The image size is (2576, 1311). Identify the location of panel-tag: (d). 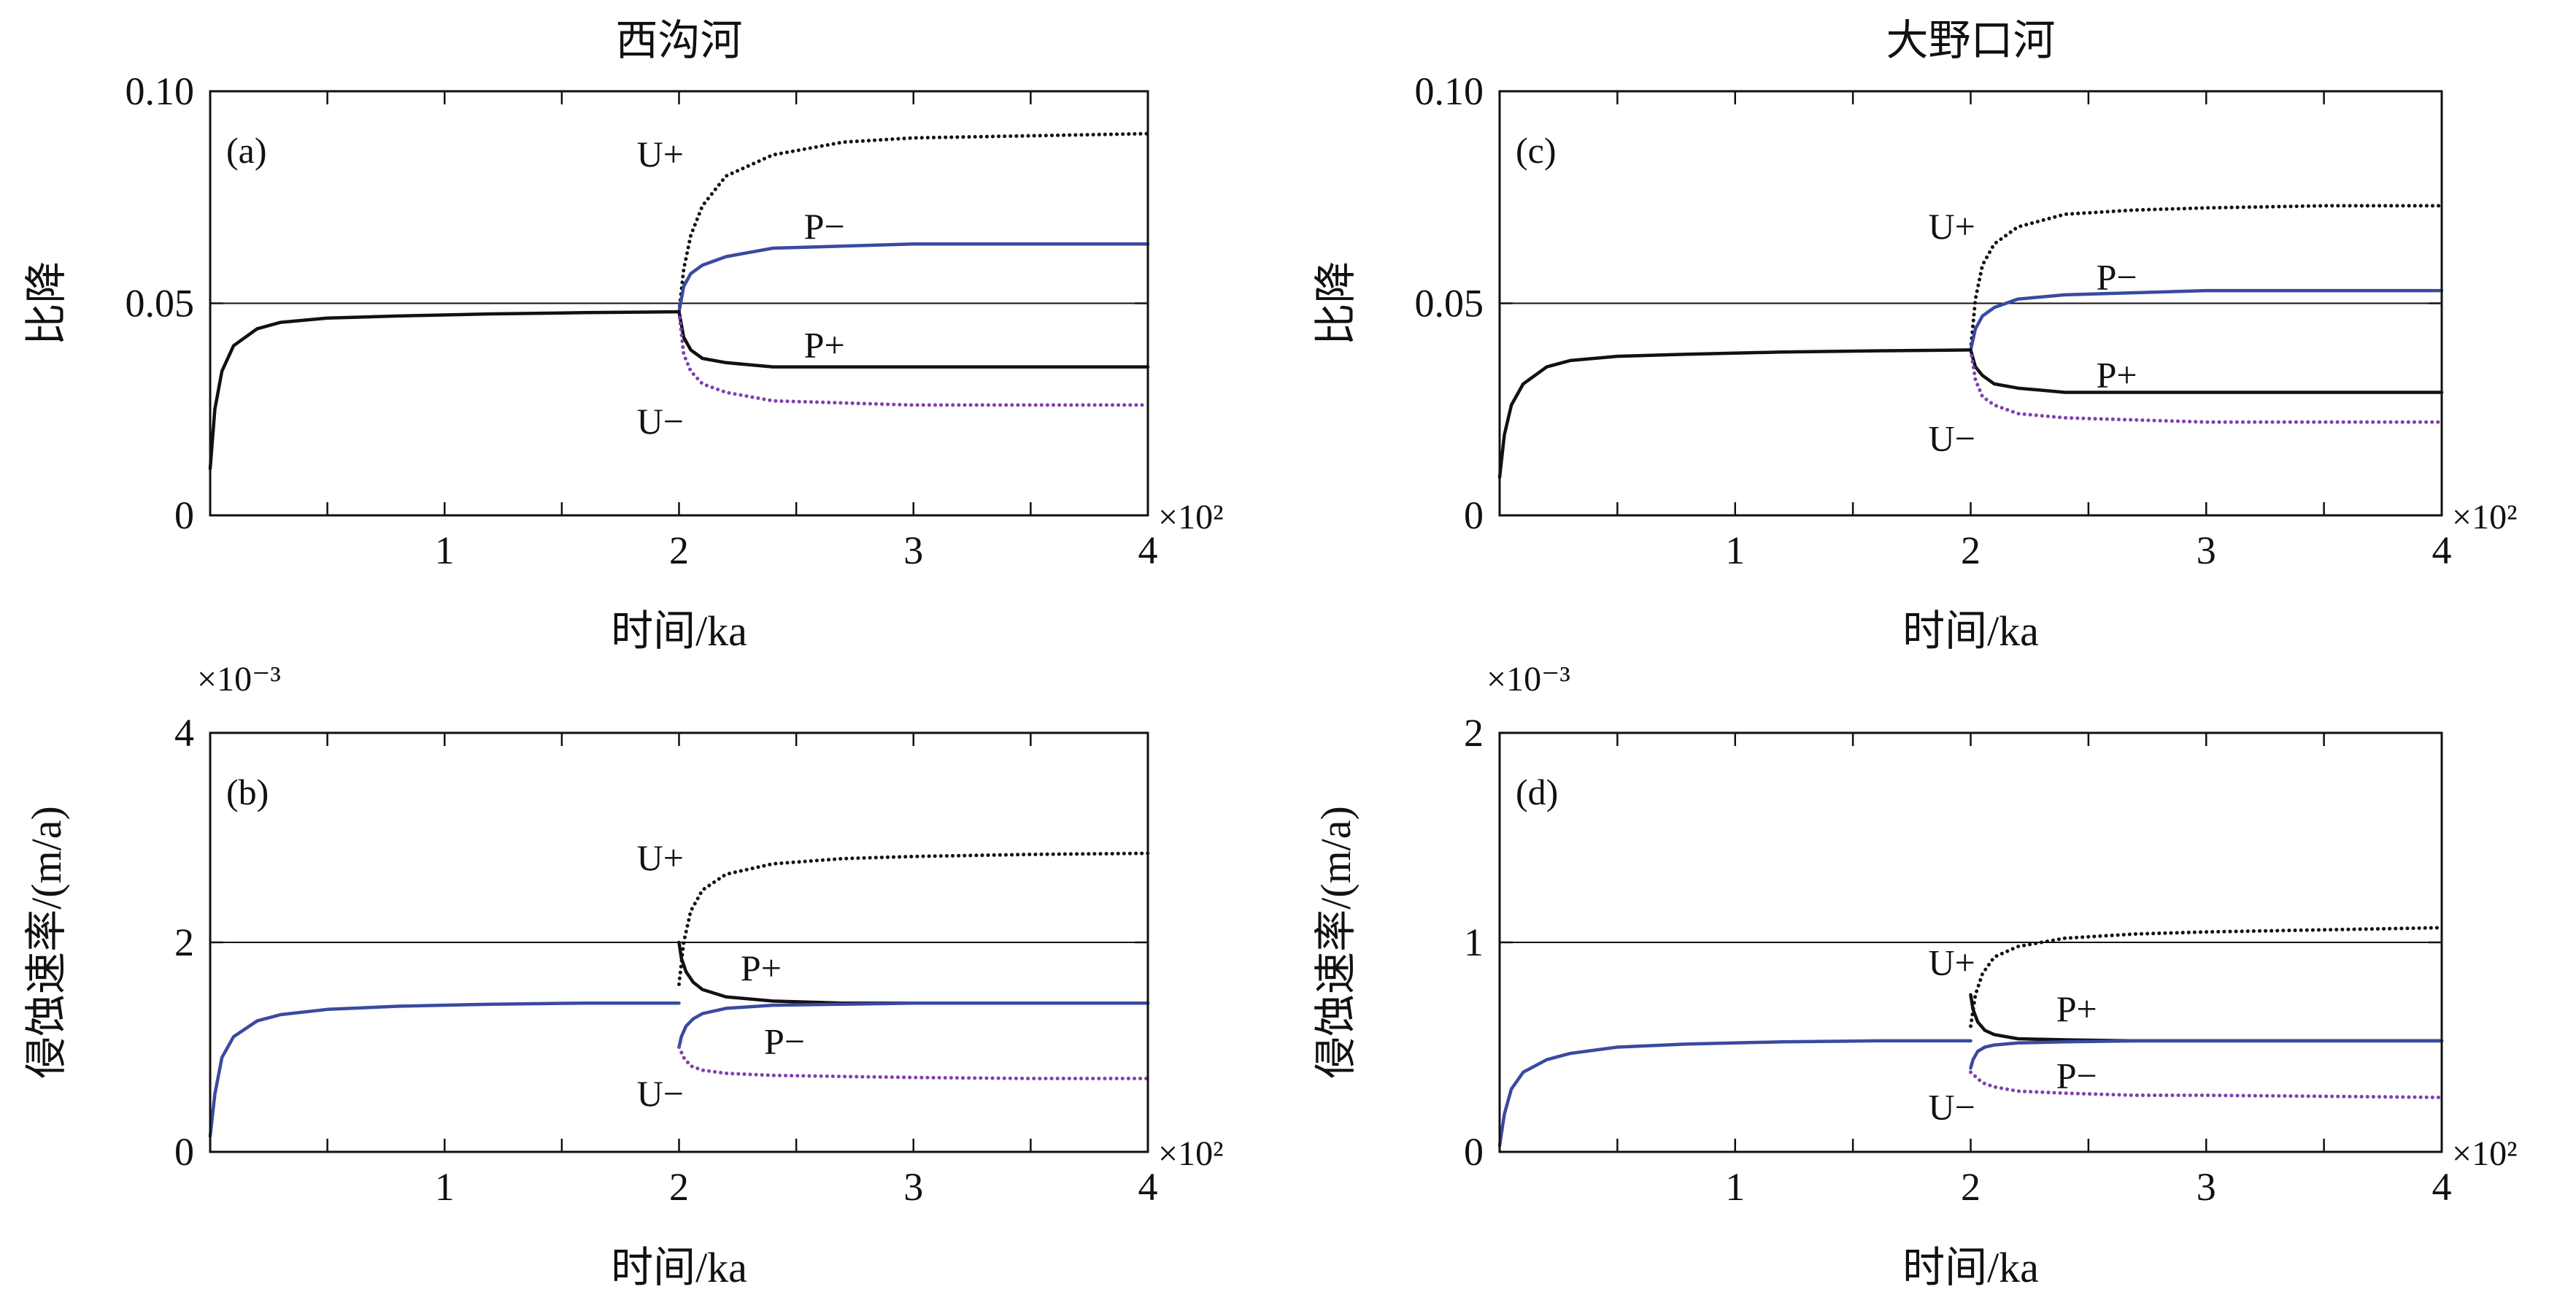
(1537, 792).